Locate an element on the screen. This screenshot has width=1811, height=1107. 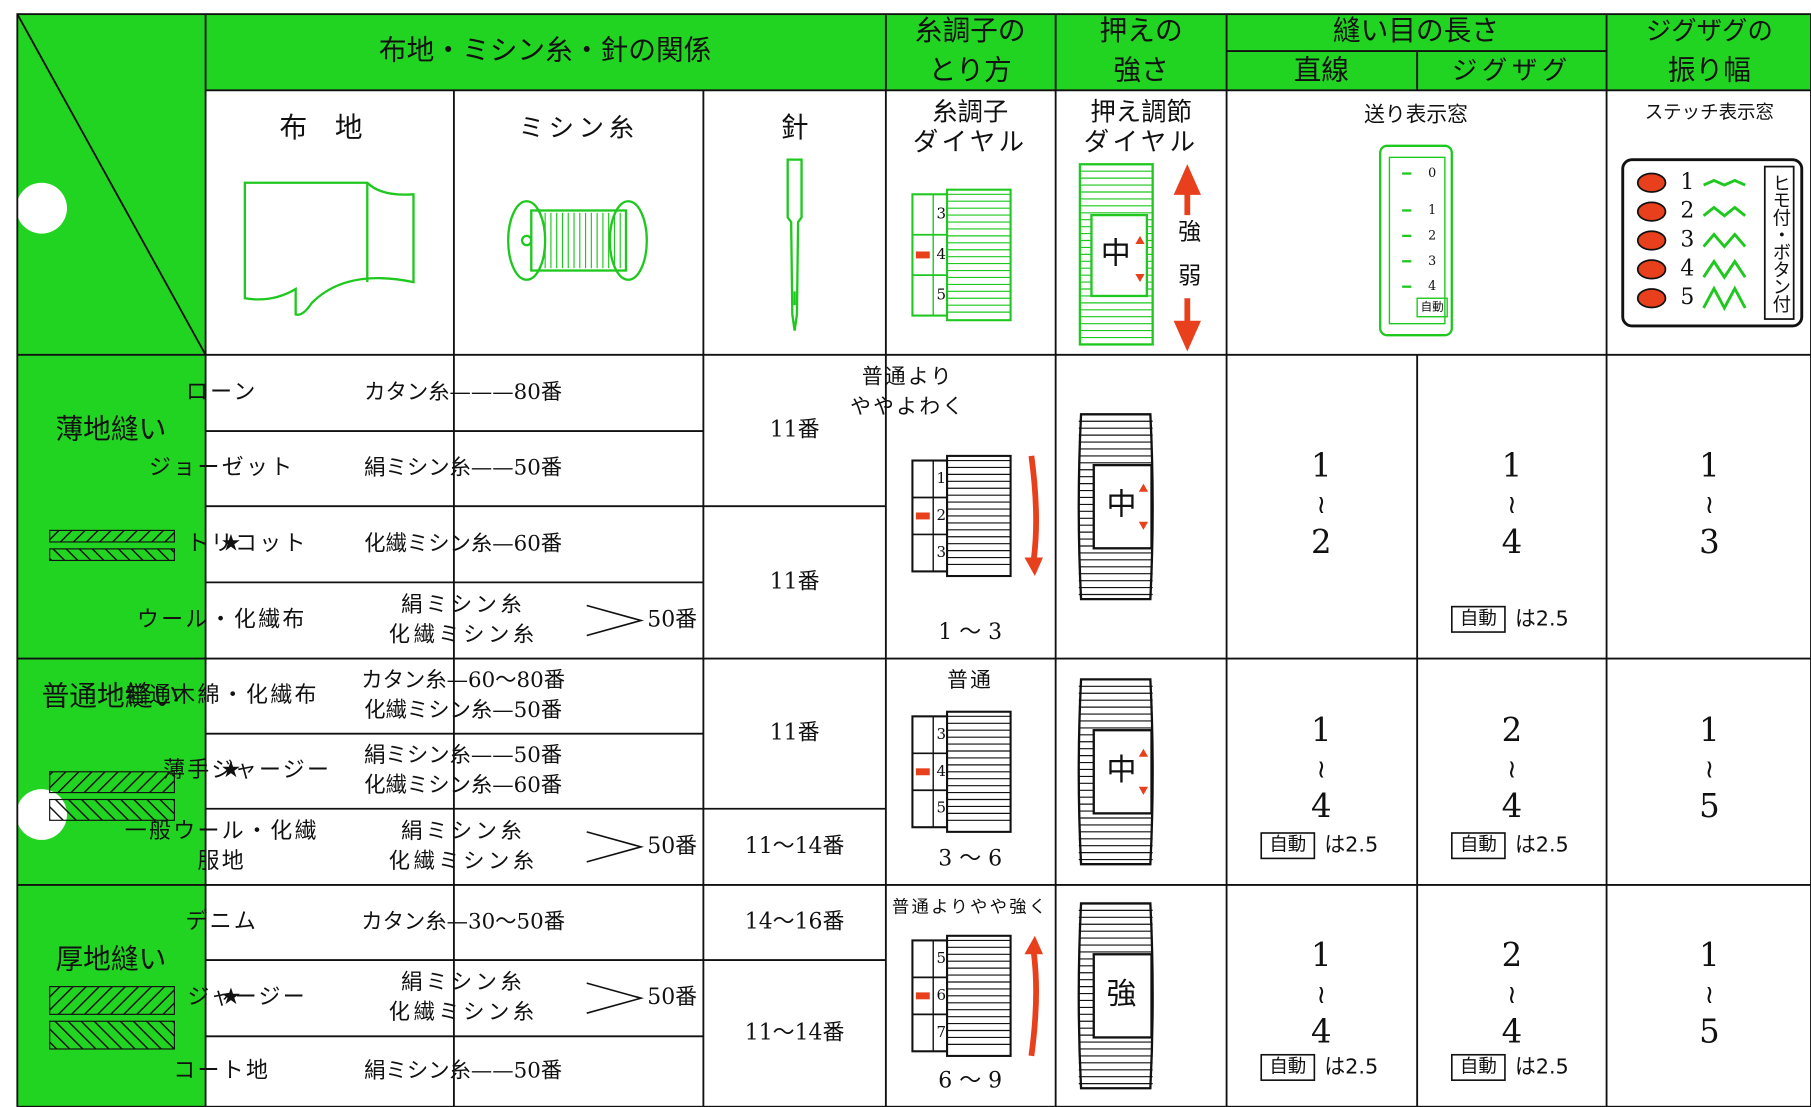
fabric: 普通木綿・化繊布 is located at coordinates (222, 695).